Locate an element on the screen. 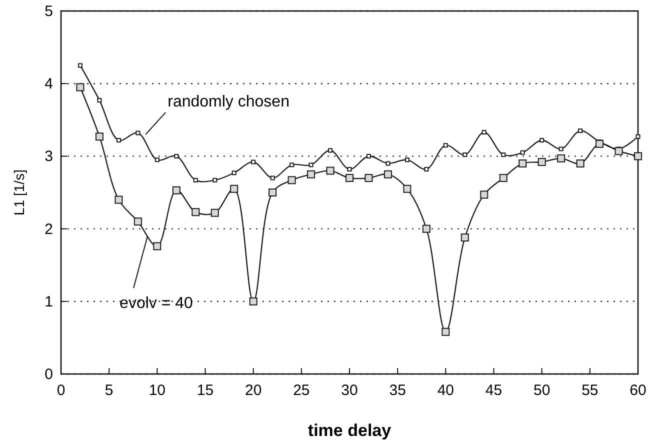  x-tick-label: 5 is located at coordinates (109, 390).